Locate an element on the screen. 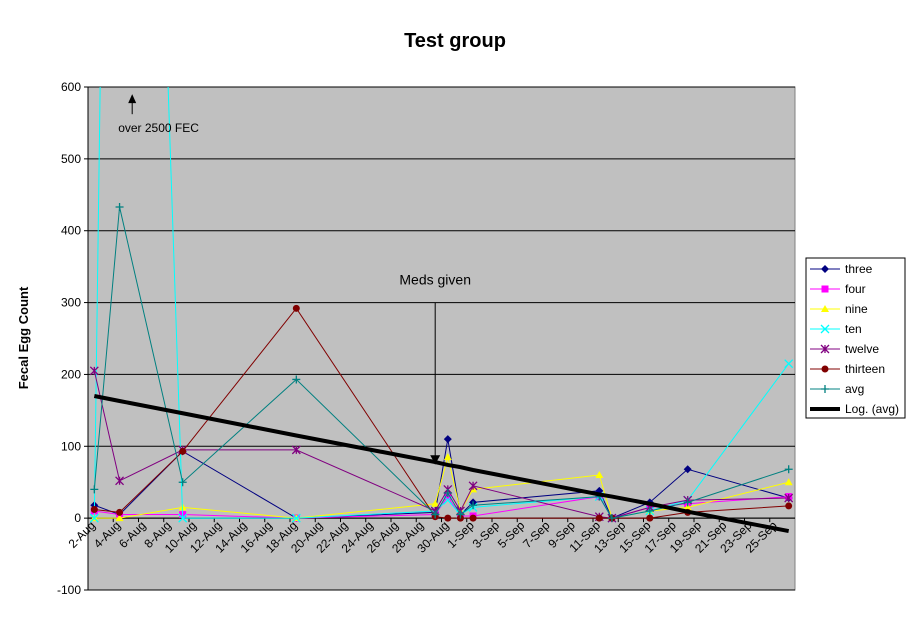  legend-label: twelve is located at coordinates (862, 349).